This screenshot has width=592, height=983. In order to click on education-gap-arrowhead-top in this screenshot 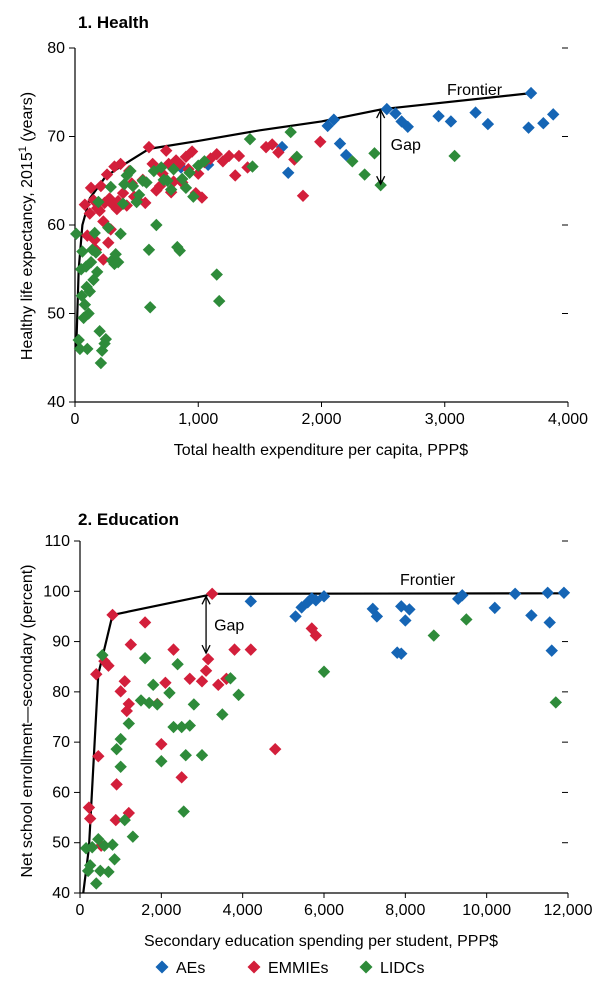, I will do `click(206, 599)`.